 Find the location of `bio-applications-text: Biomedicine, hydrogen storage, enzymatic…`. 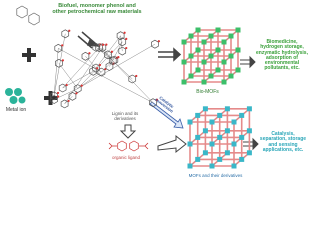

bio-applications-text: Biomedicine, hydrogen storage, enzymatic… is located at coordinates (282, 55).